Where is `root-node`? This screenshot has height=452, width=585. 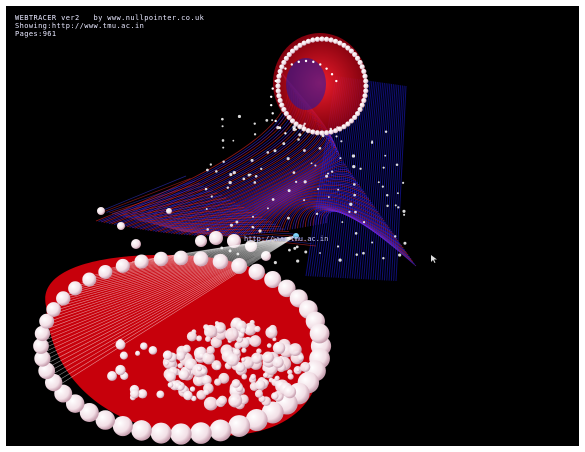
root-node is located at coordinates (296, 236).